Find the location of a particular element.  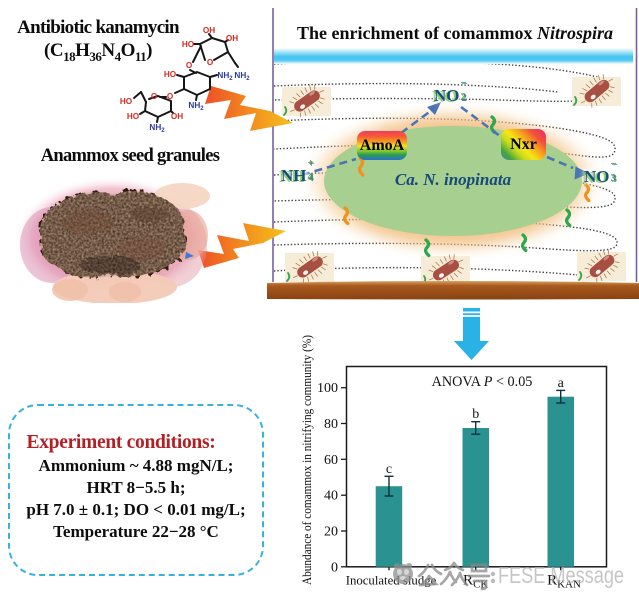

svg-text: b is located at coordinates (475, 414).